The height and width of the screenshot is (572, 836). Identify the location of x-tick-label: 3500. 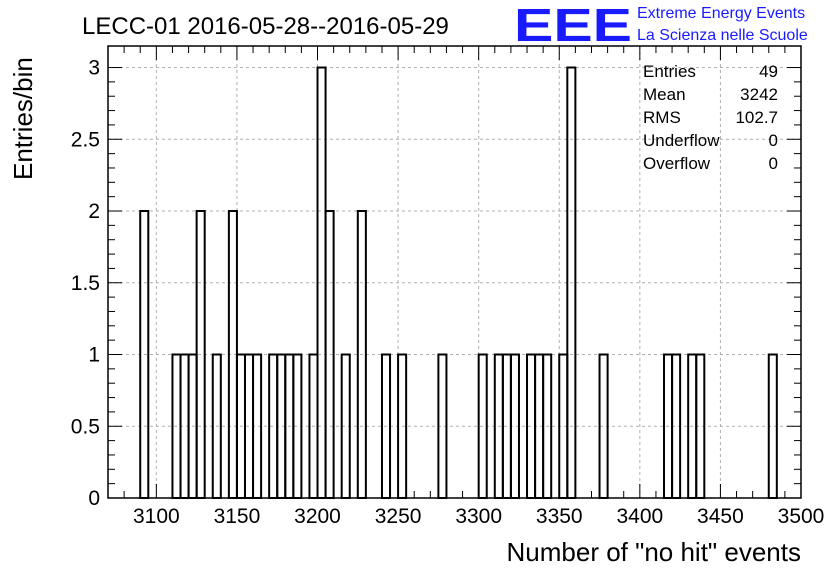
(801, 516).